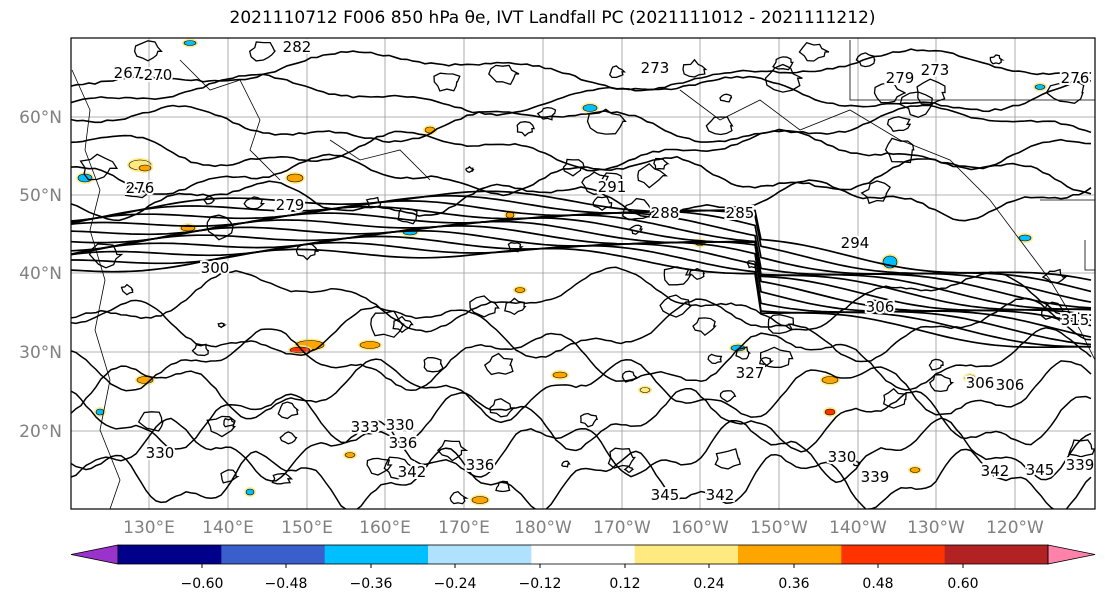 This screenshot has height=603, width=1105. What do you see at coordinates (900, 78) in the screenshot?
I see `contour-label: 279` at bounding box center [900, 78].